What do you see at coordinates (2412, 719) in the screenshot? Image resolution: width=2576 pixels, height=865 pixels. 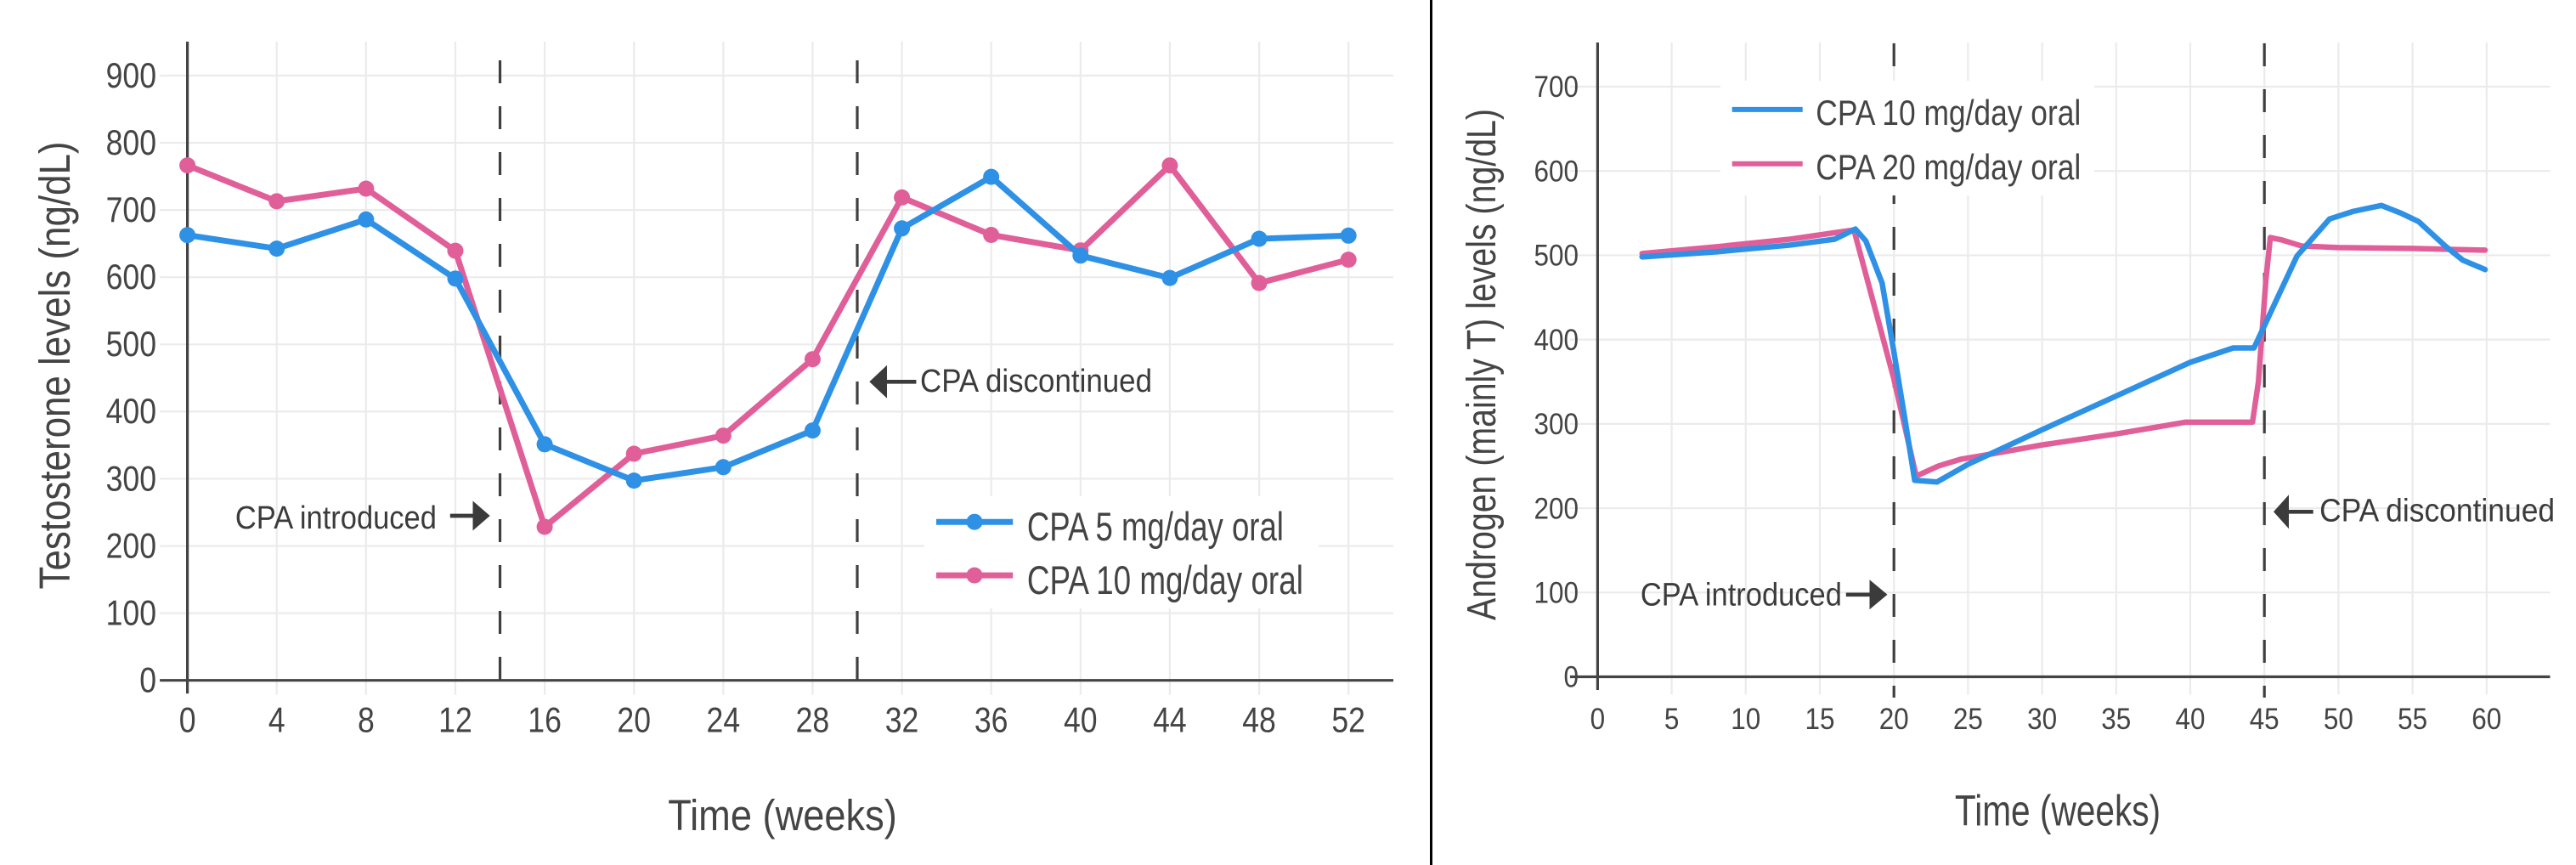 I see `svg-text: 55` at bounding box center [2412, 719].